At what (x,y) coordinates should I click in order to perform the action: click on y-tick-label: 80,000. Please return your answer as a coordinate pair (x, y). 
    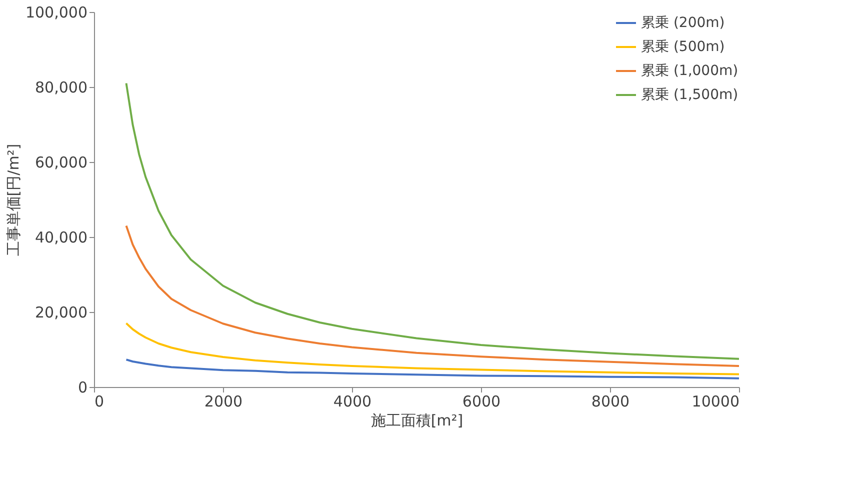
    Looking at the image, I should click on (61, 87).